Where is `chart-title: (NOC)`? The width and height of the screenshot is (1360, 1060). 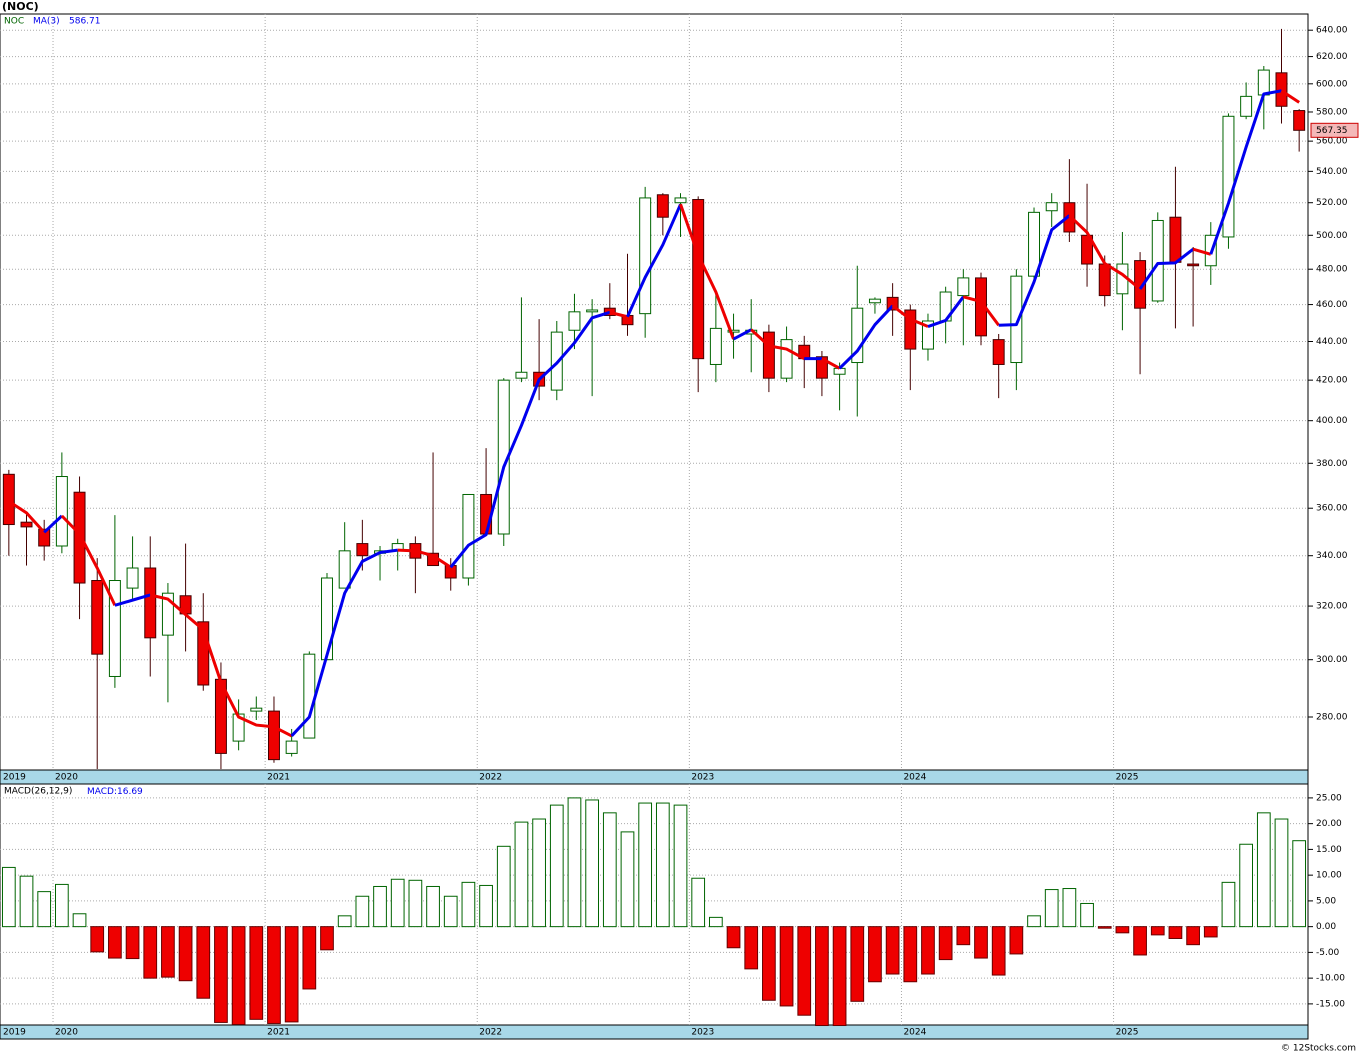 chart-title: (NOC) is located at coordinates (20, 6).